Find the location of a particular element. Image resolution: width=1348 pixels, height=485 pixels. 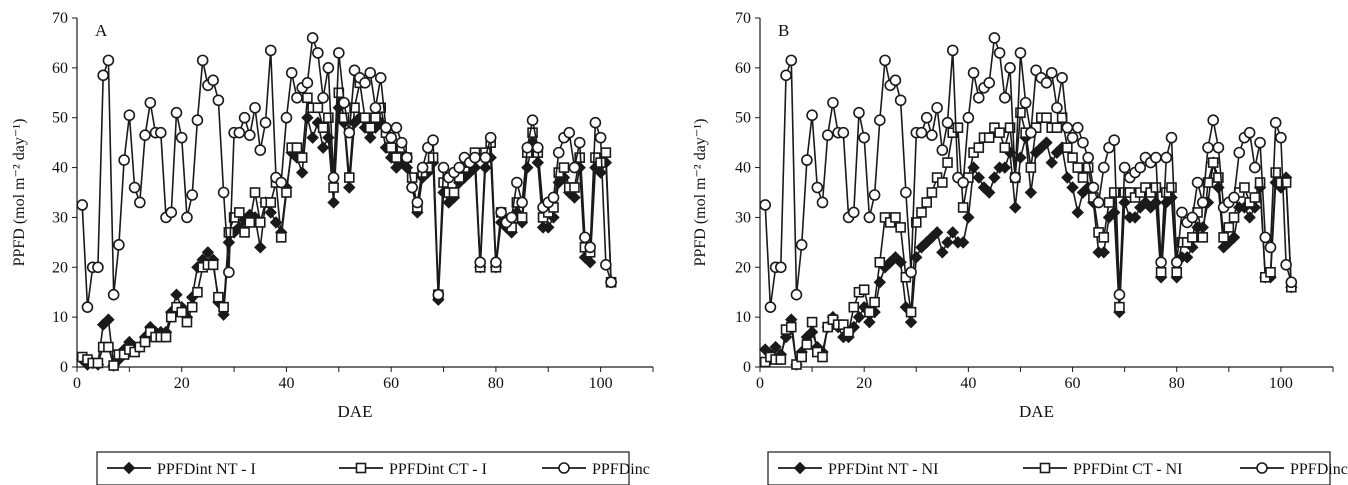

y-tick-label: 40 is located at coordinates (60, 168).